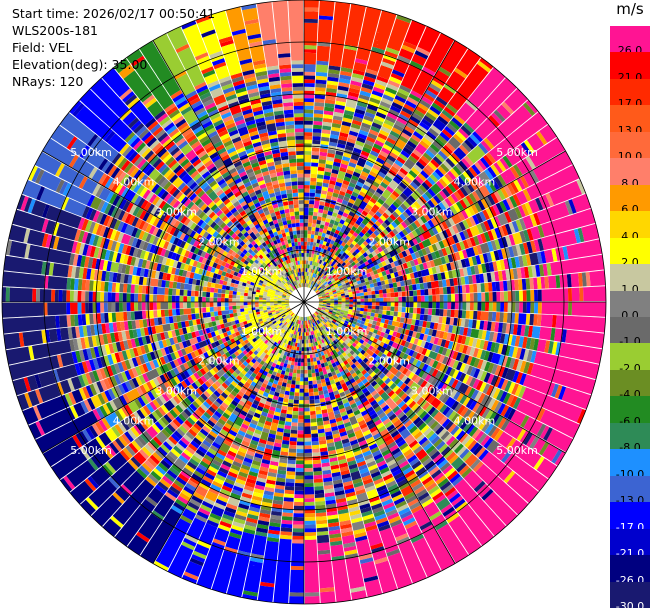  Describe the element at coordinates (55, 30) in the screenshot. I see `instrument-label: WLS200s-181` at that location.